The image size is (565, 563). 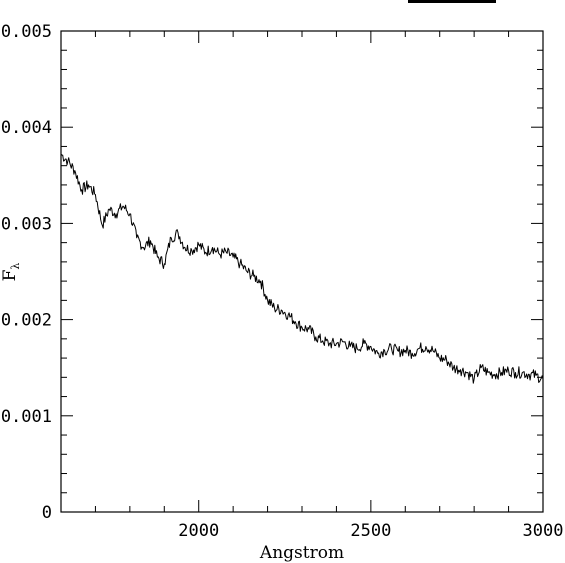 I want to click on y-axis-title: Fλ, so click(x=11, y=272).